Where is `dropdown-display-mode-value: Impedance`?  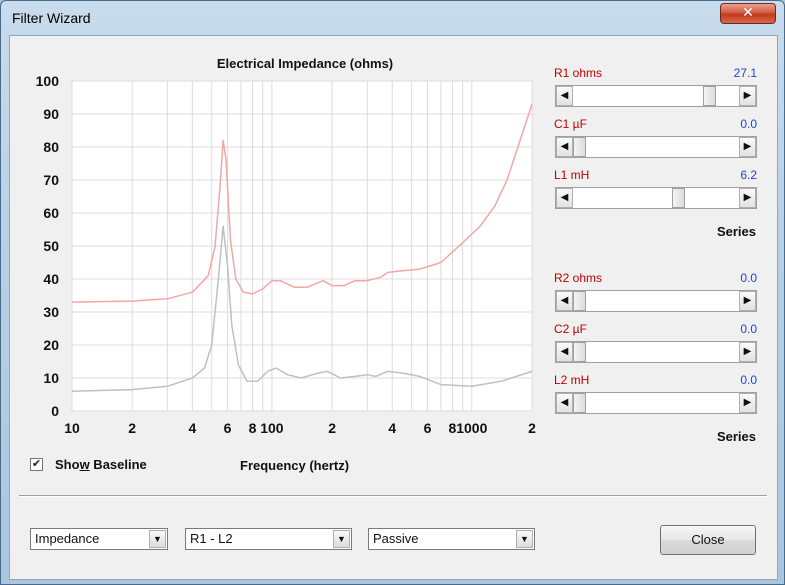 dropdown-display-mode-value: Impedance is located at coordinates (67, 538).